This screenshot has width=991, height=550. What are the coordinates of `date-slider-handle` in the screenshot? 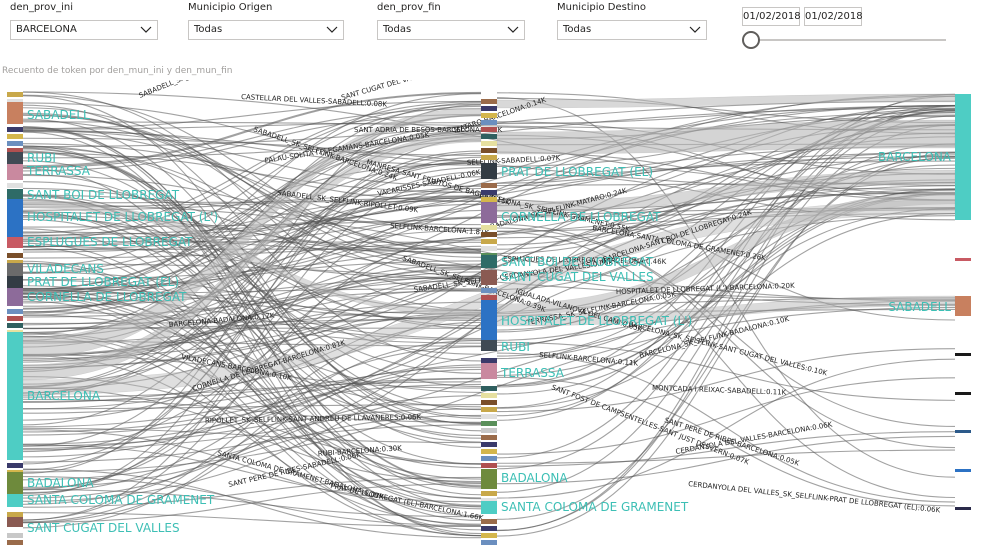 It's located at (751, 40).